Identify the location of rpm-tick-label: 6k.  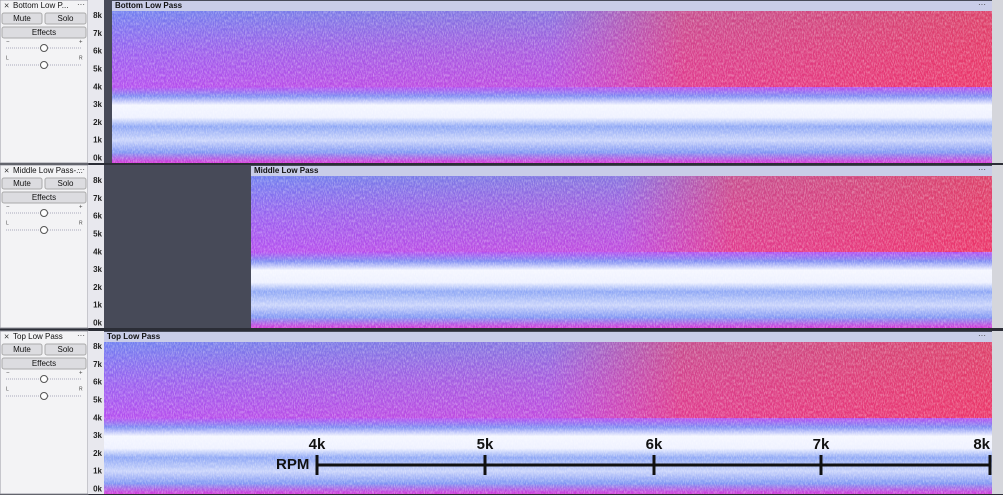
(654, 444).